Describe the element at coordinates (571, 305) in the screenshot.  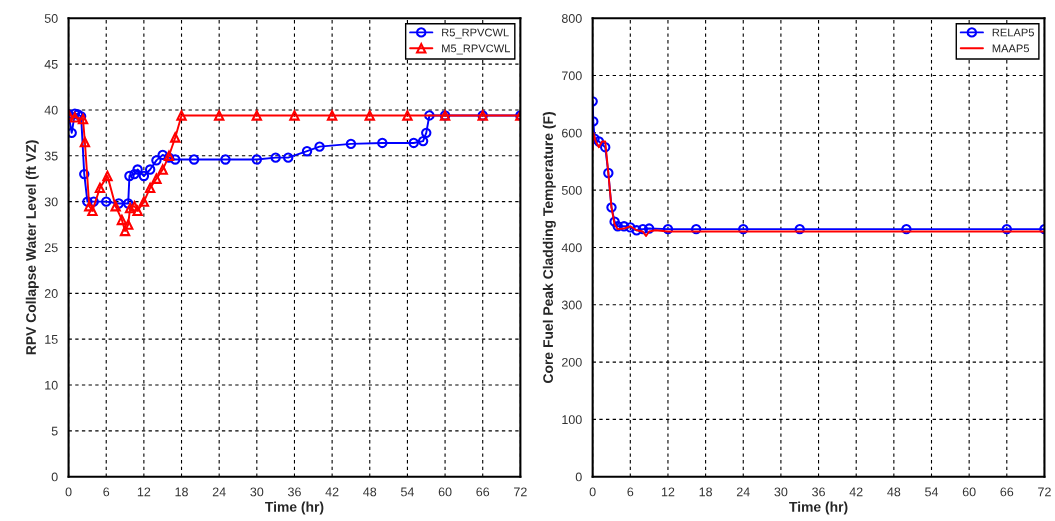
I see `y-tick-label: 300` at that location.